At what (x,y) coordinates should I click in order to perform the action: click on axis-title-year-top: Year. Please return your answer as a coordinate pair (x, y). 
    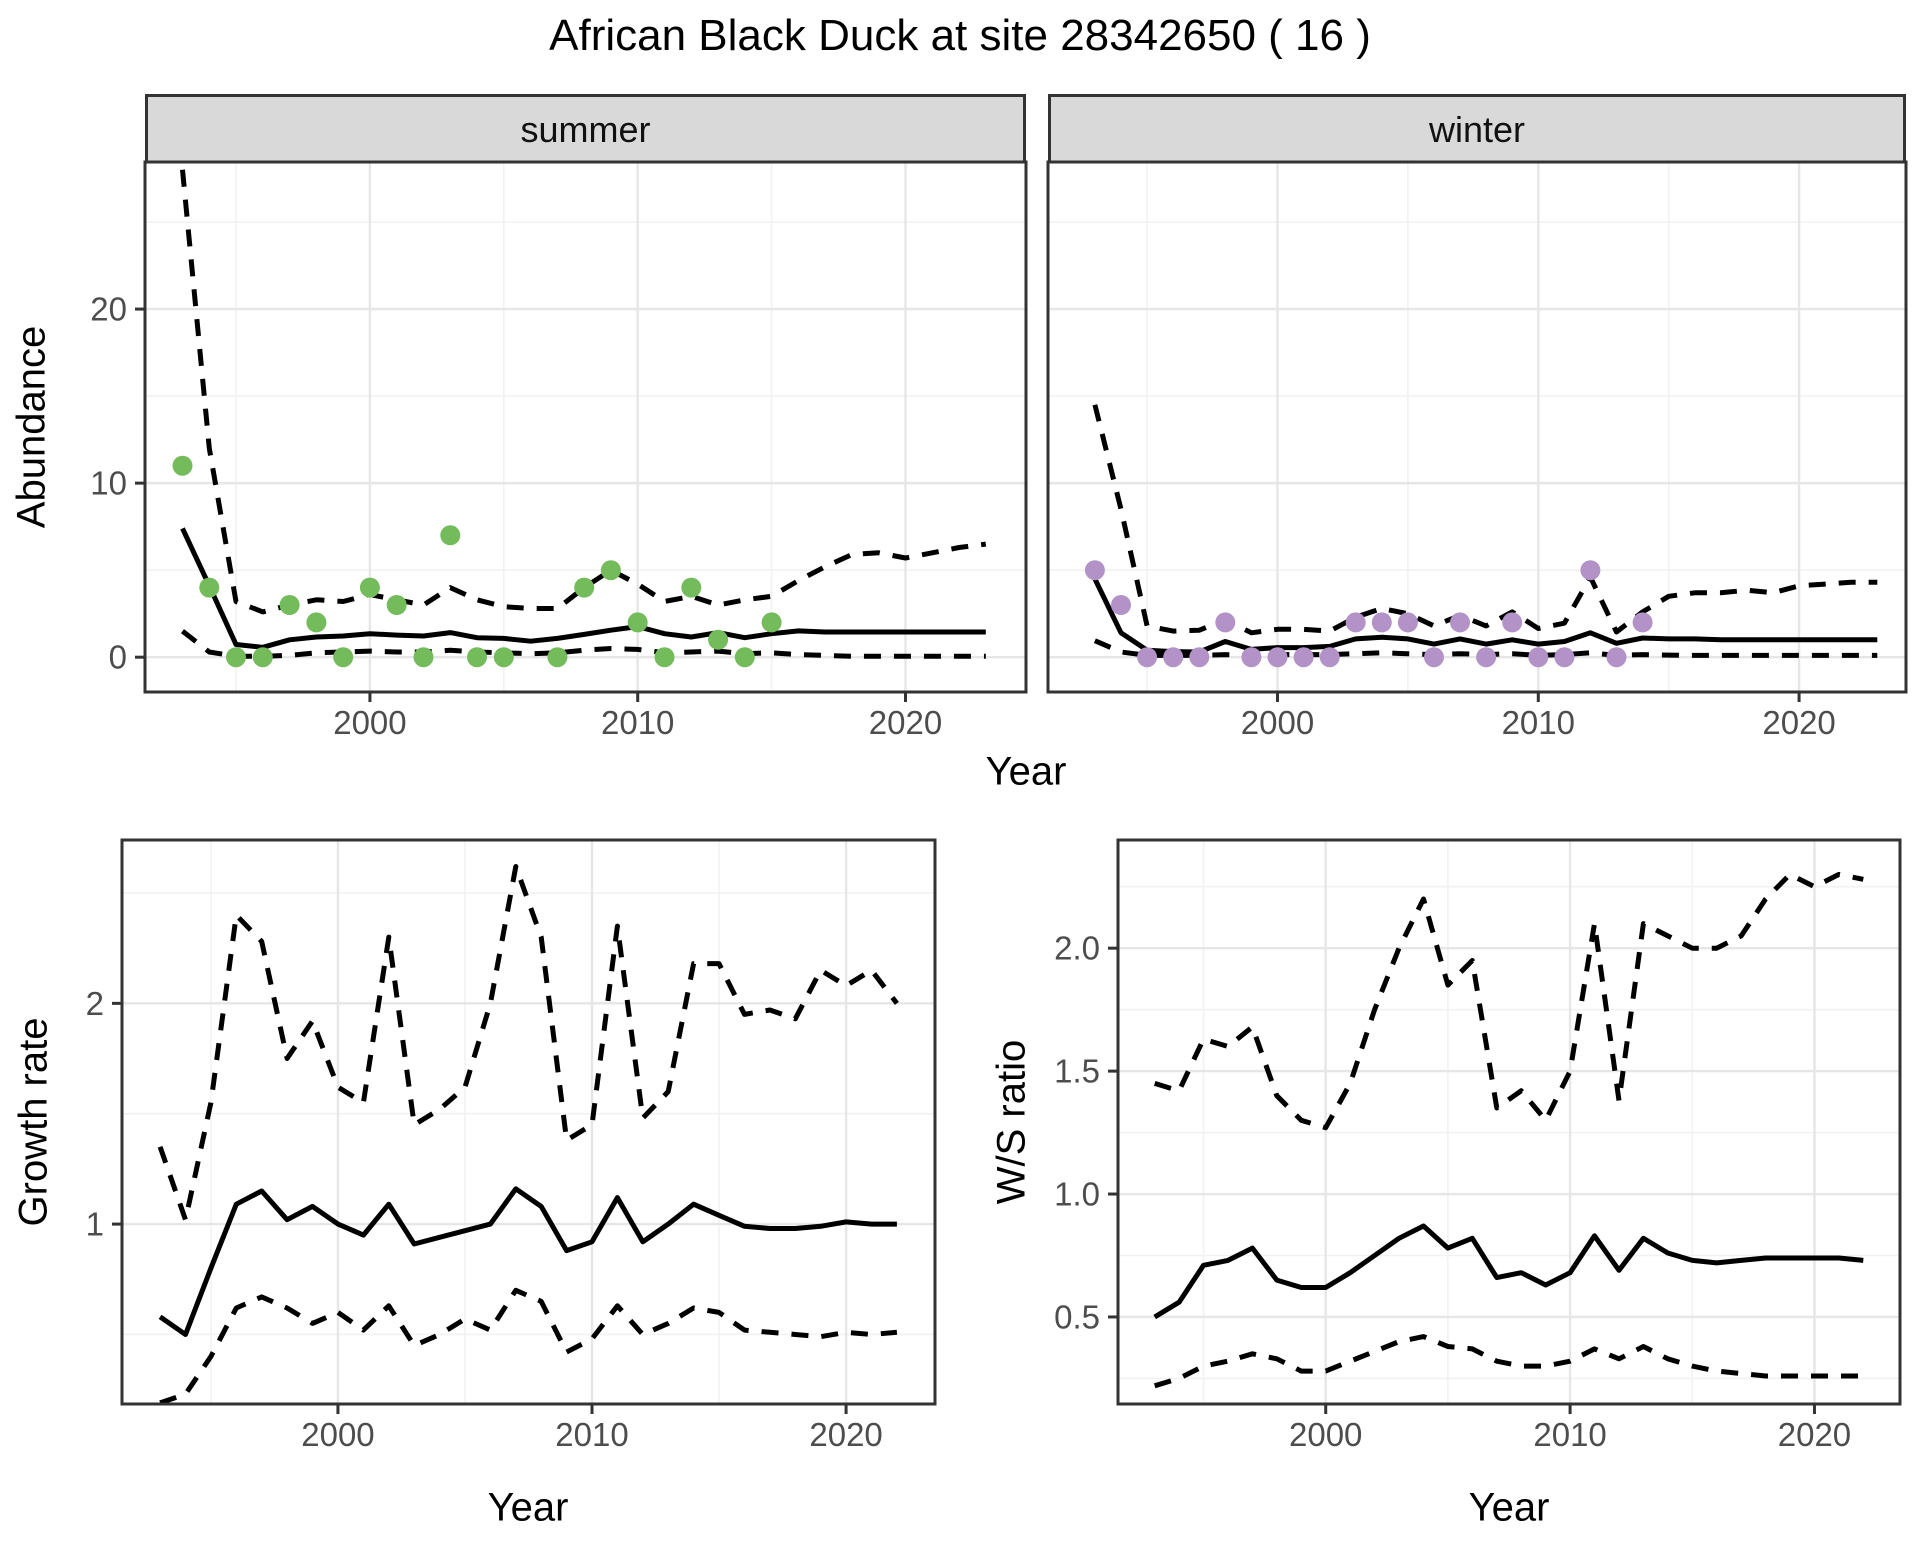
    Looking at the image, I should click on (1026, 771).